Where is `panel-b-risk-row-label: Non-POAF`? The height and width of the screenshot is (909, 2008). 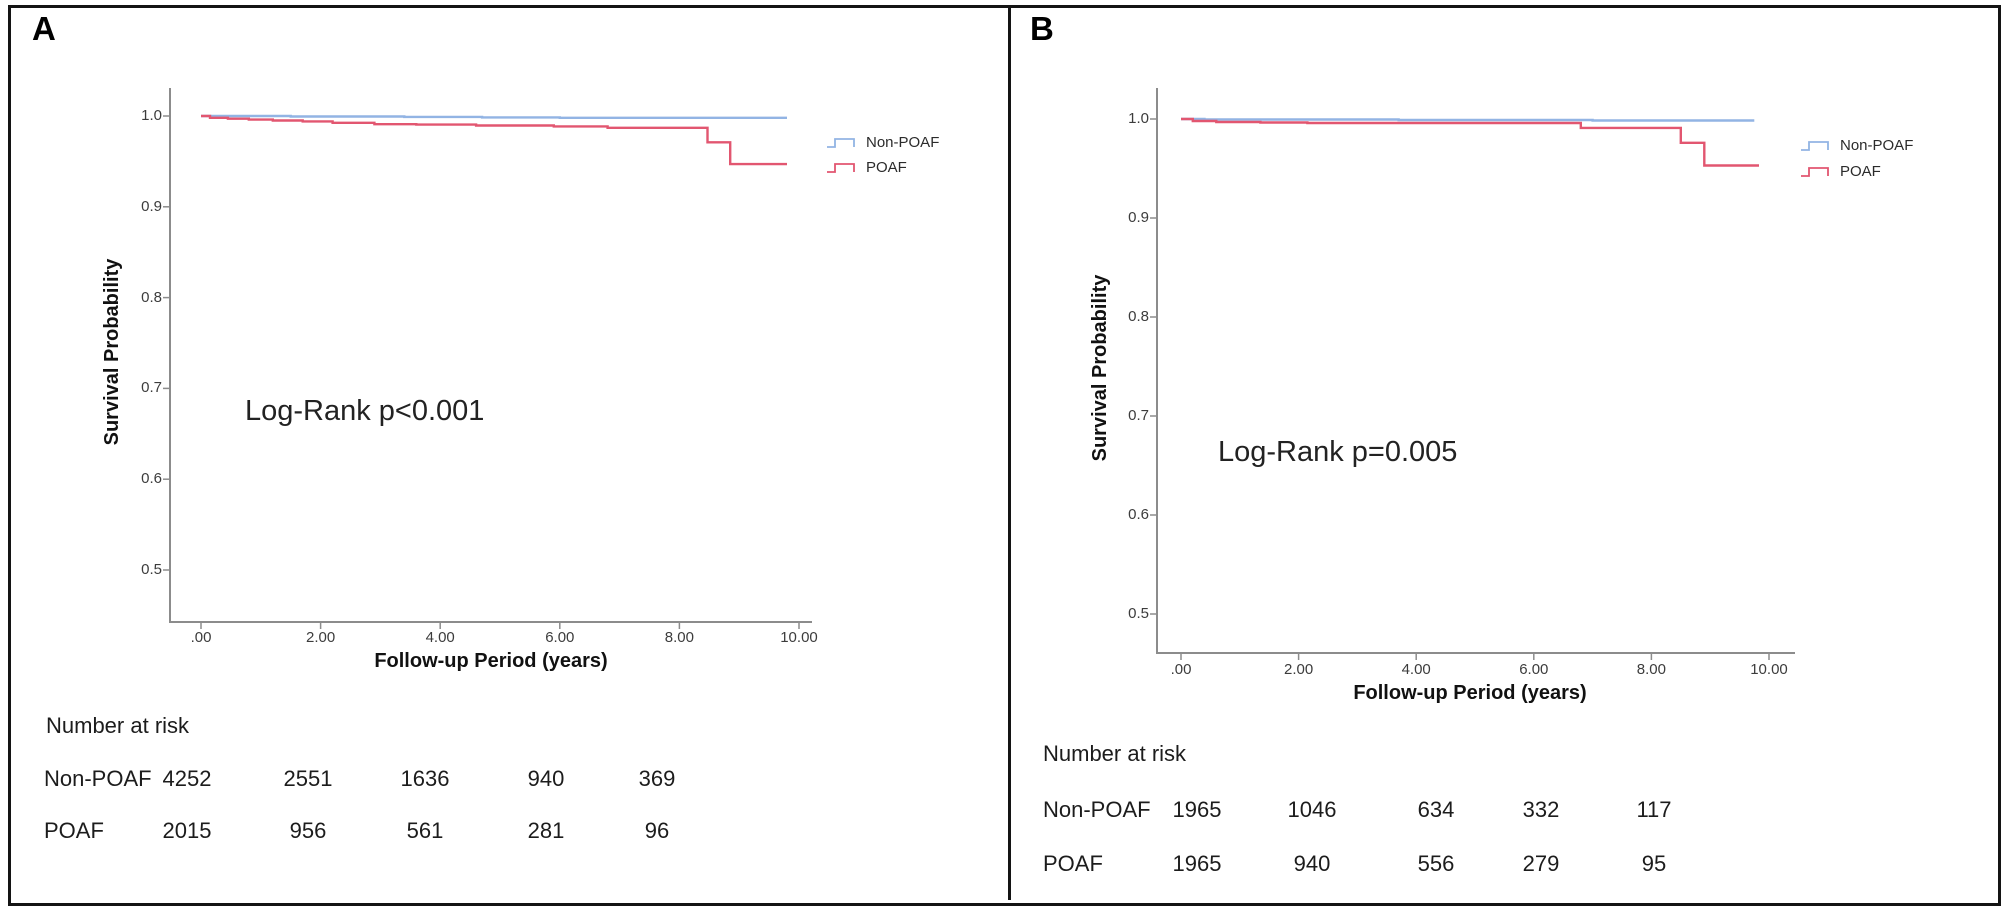
panel-b-risk-row-label: Non-POAF is located at coordinates (1097, 809).